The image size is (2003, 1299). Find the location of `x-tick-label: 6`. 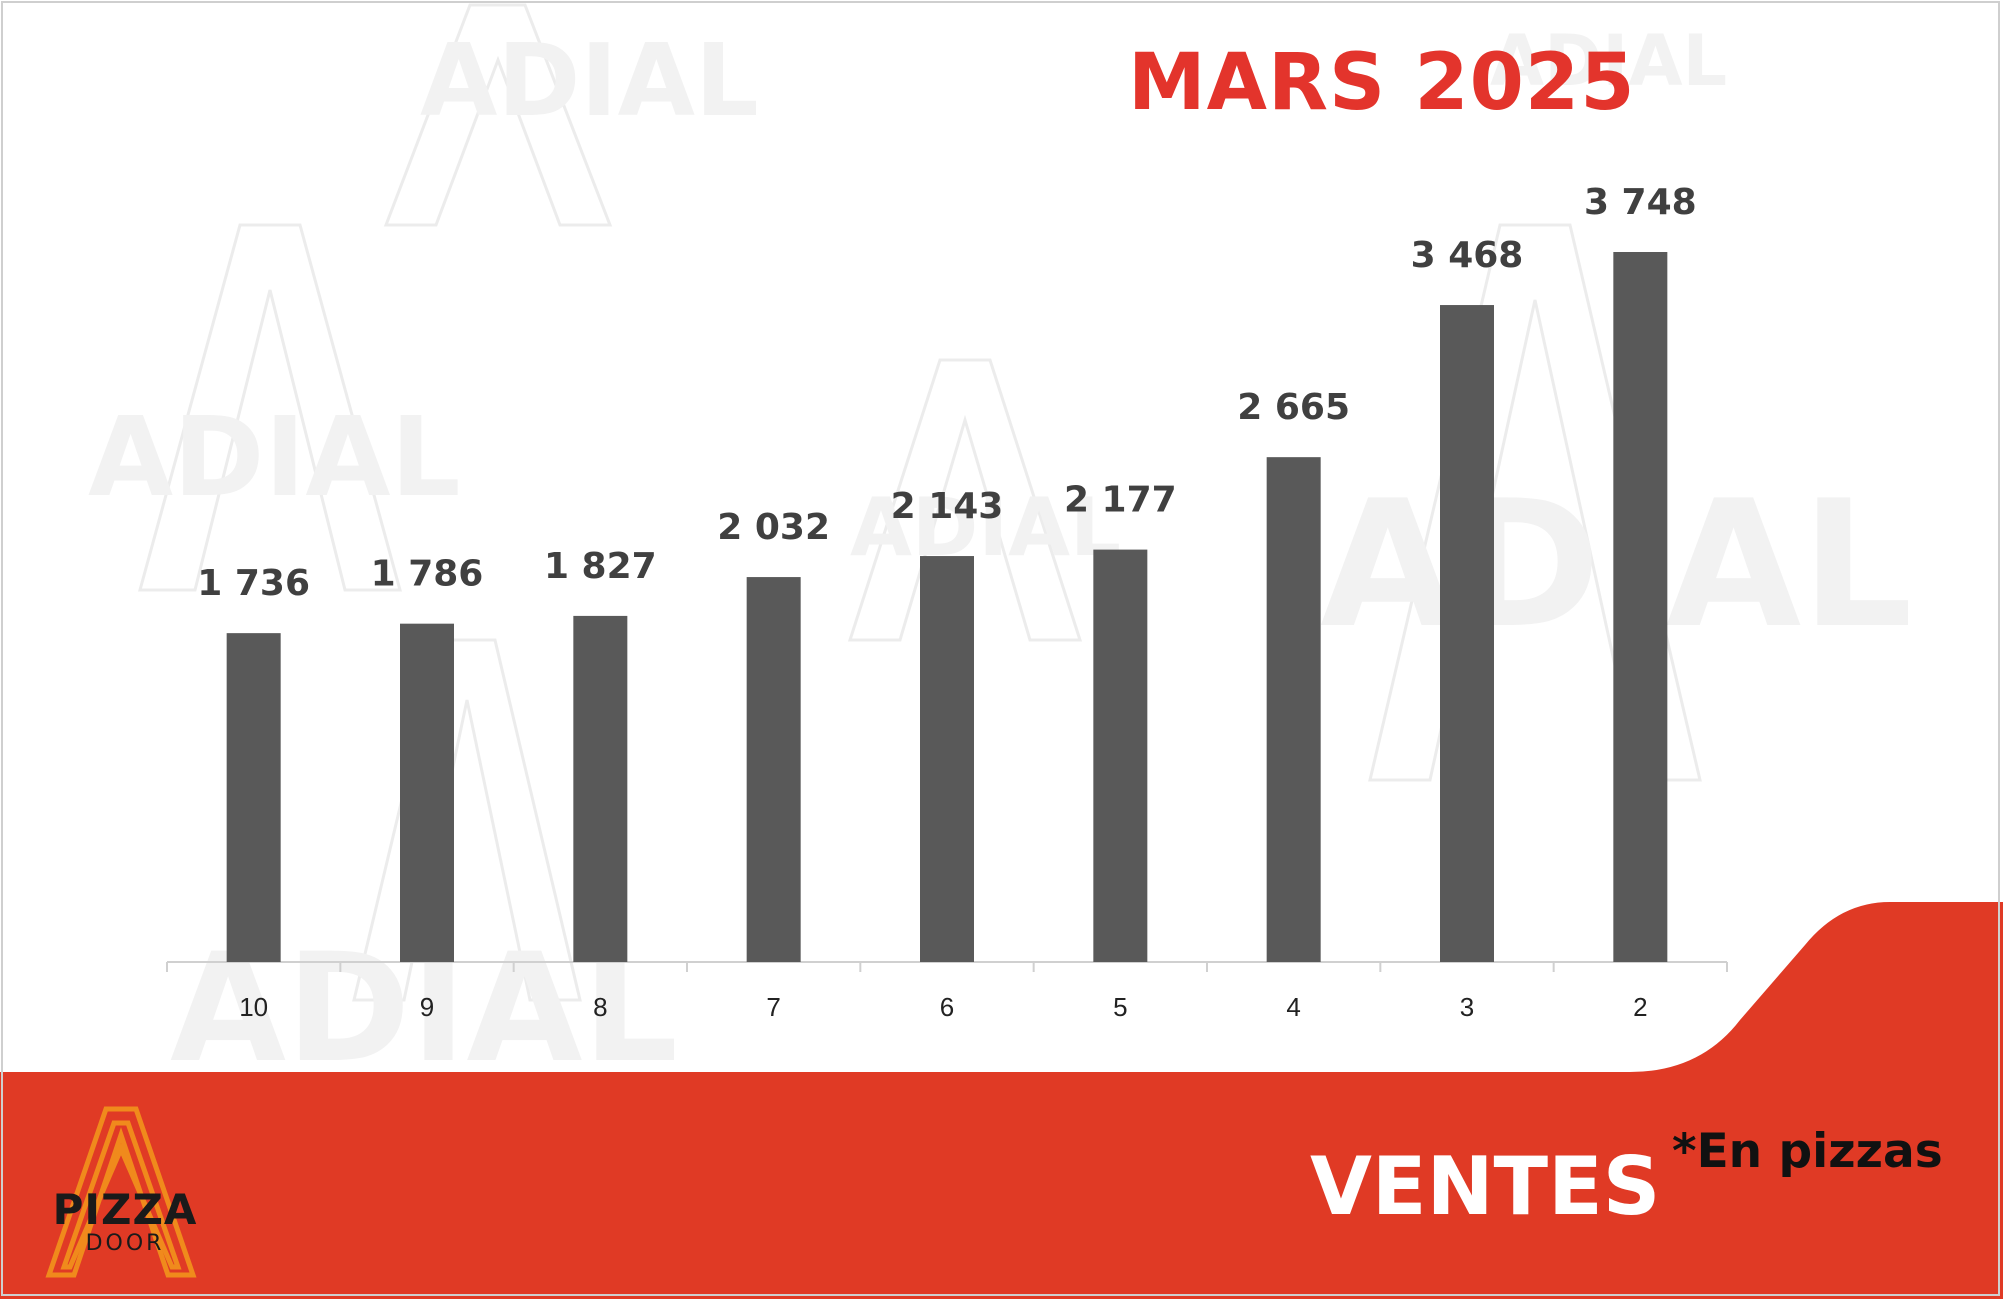

x-tick-label: 6 is located at coordinates (947, 1007).